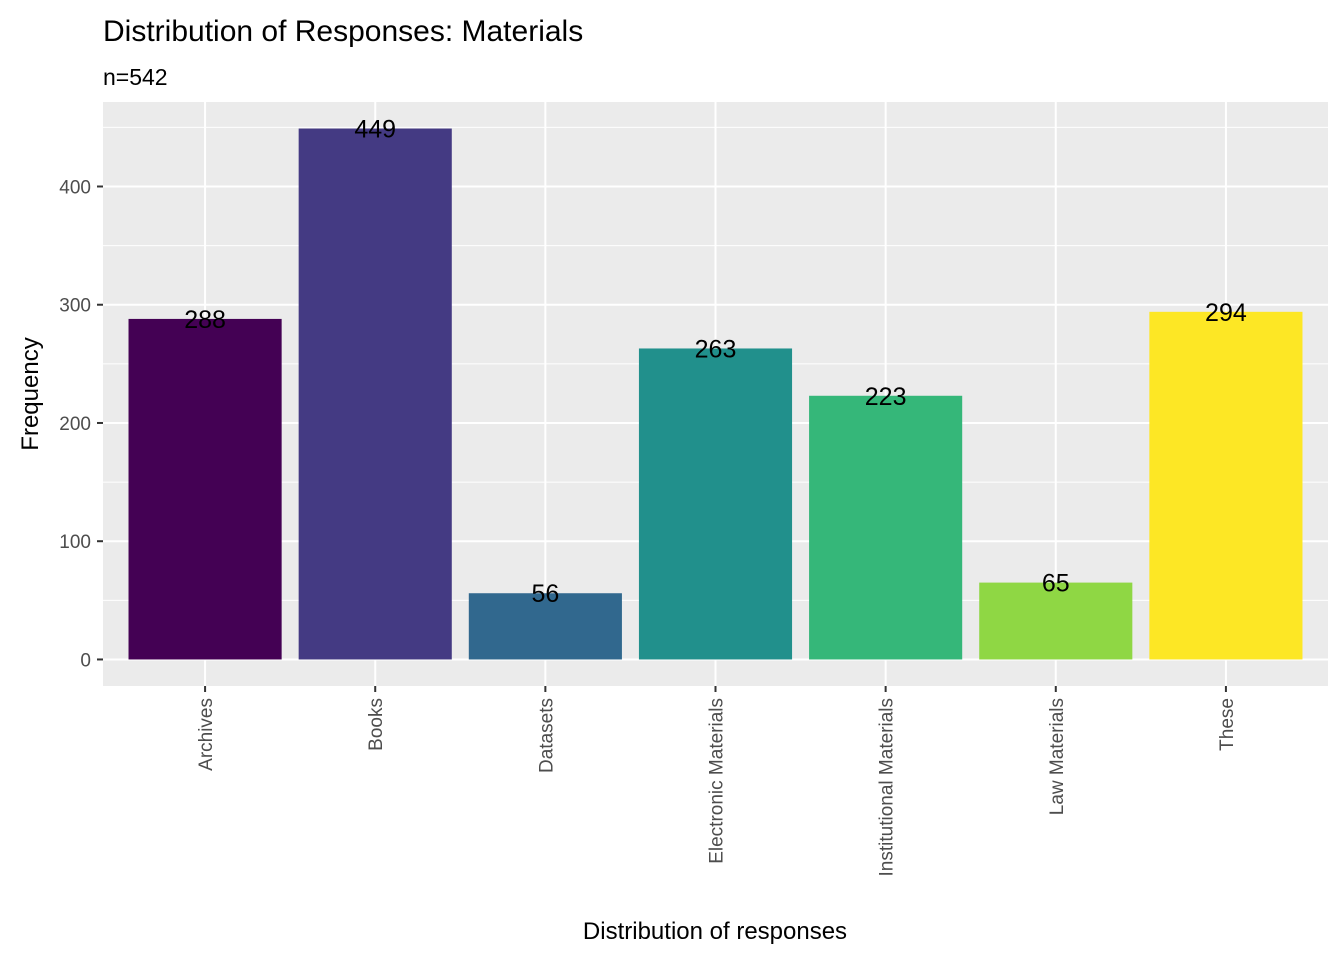  I want to click on bar-archives, so click(205, 489).